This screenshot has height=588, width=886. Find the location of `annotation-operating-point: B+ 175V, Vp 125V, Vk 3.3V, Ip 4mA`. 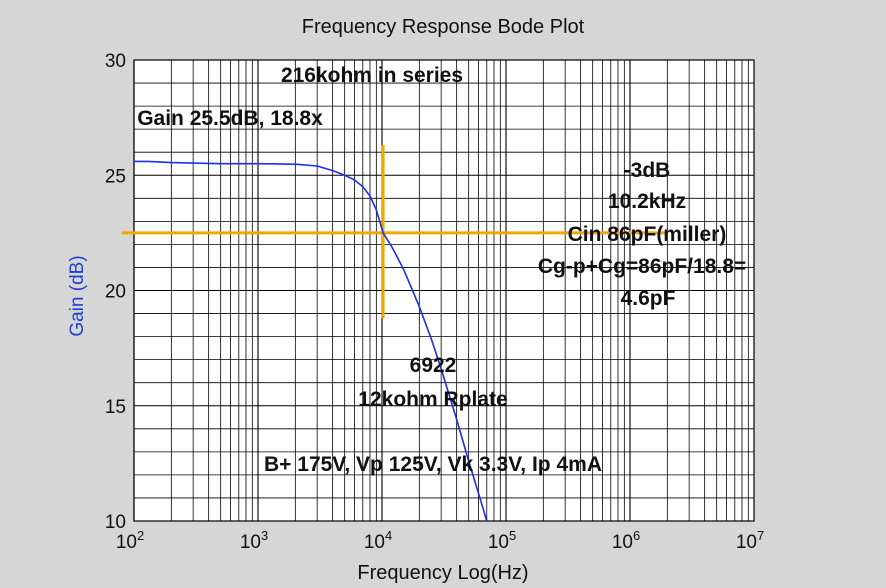

annotation-operating-point: B+ 175V, Vp 125V, Vk 3.3V, Ip 4mA is located at coordinates (433, 464).